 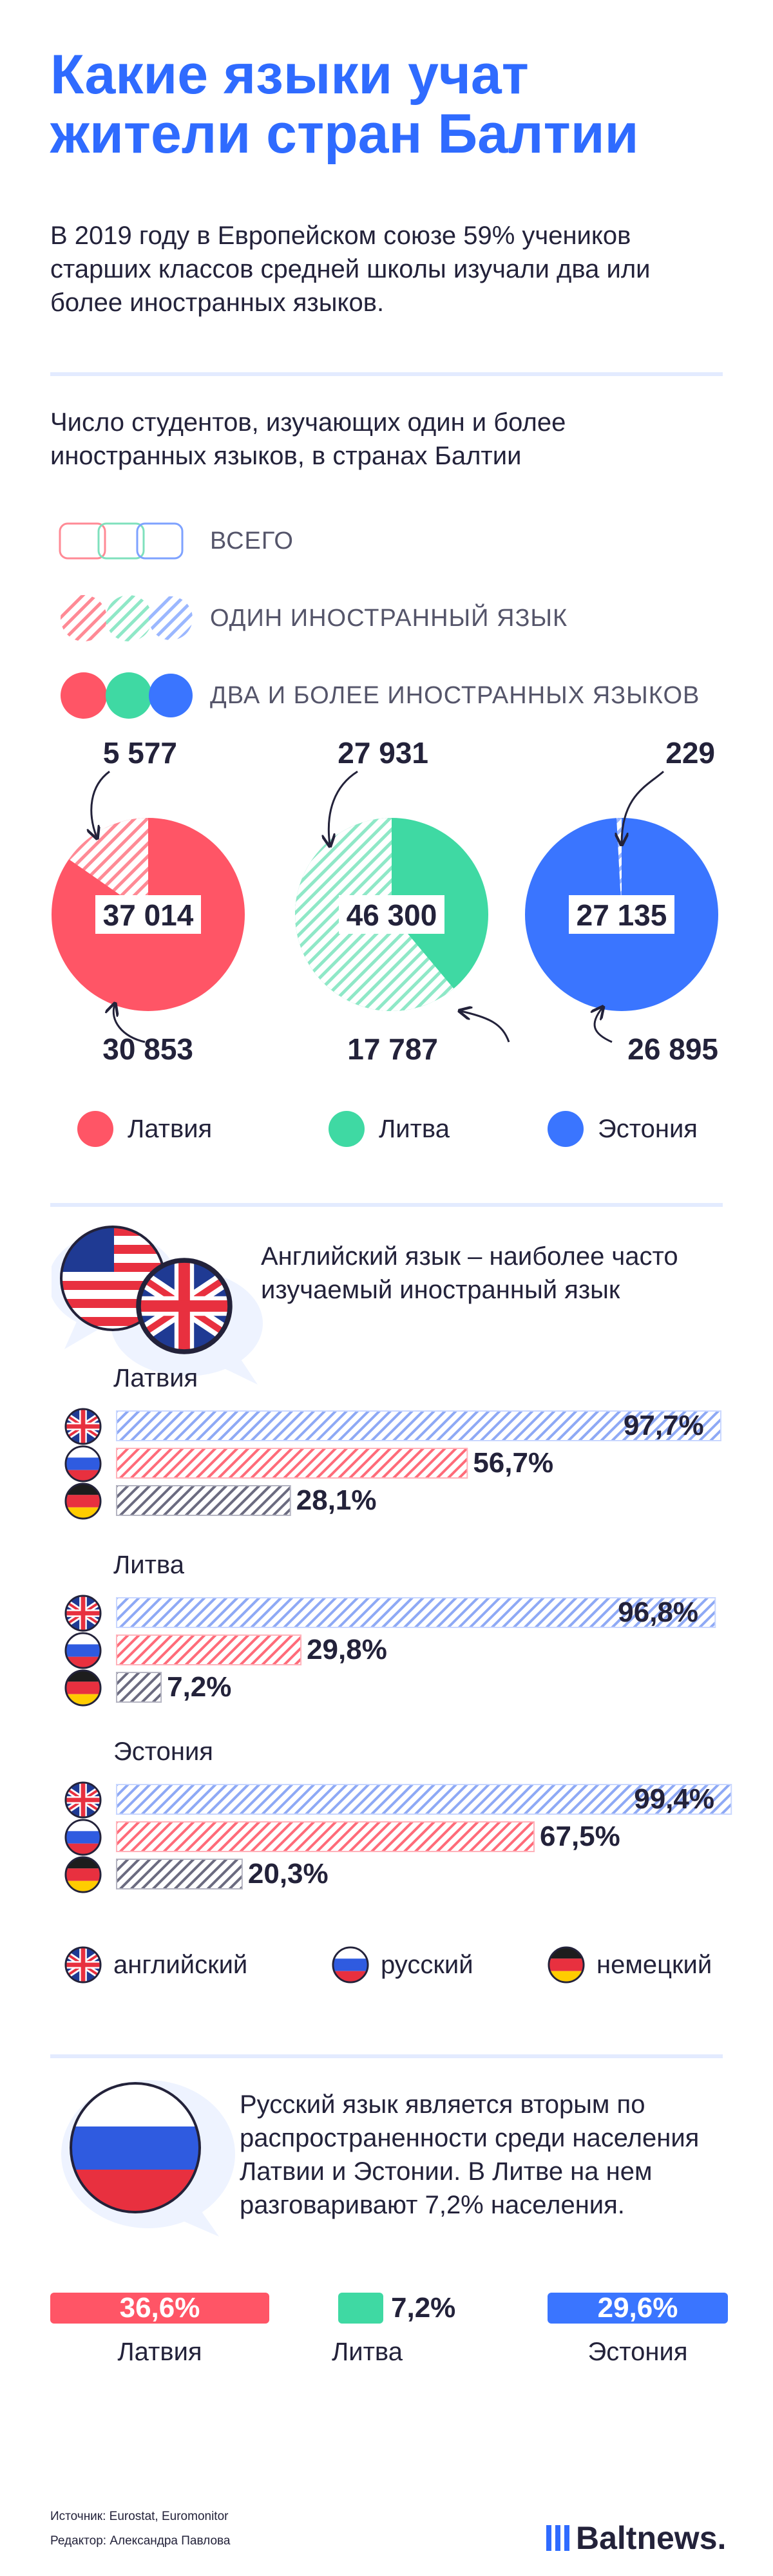 I want to click on logo-text: Baltnews., so click(x=651, y=2538).